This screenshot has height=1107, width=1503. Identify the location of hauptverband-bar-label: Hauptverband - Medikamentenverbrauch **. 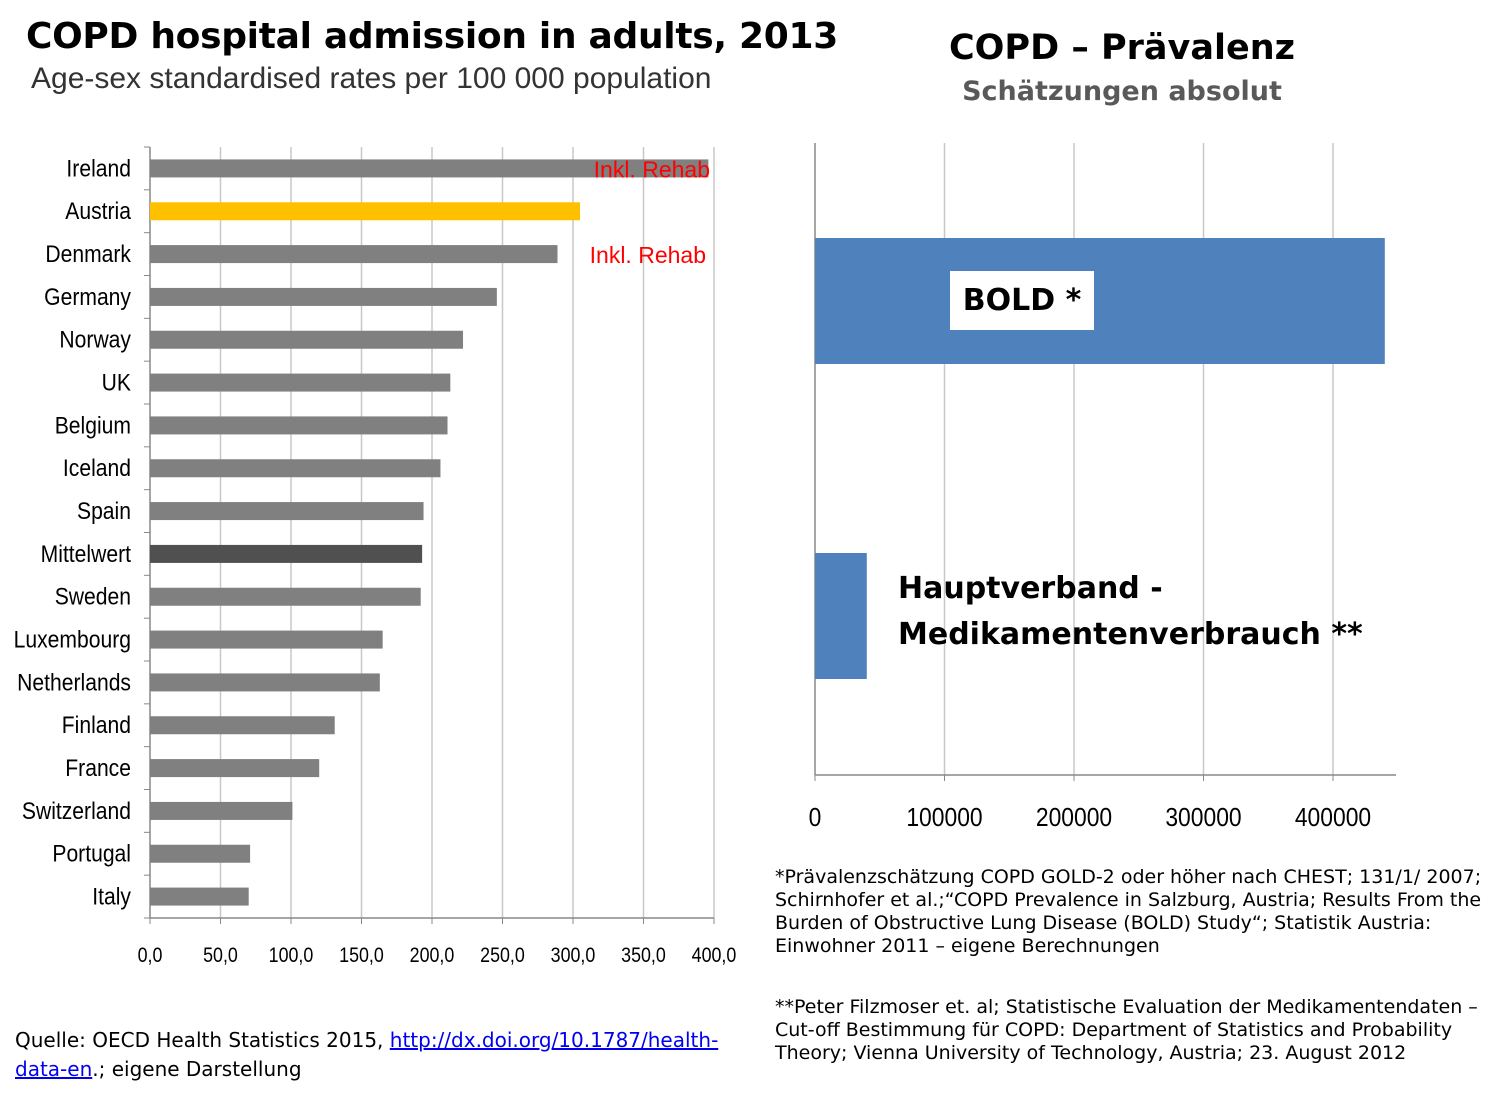
(1130, 612).